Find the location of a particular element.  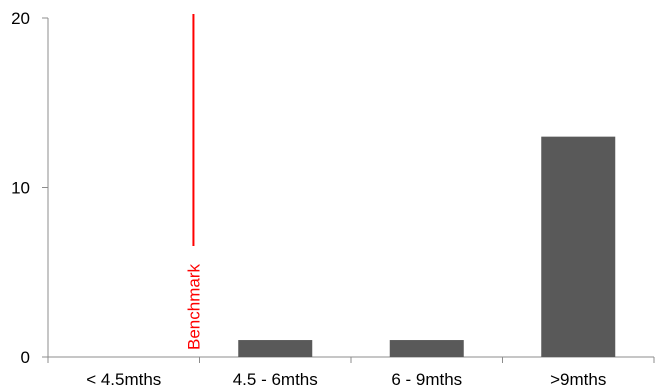

y-tick-label: 0 is located at coordinates (25, 357).